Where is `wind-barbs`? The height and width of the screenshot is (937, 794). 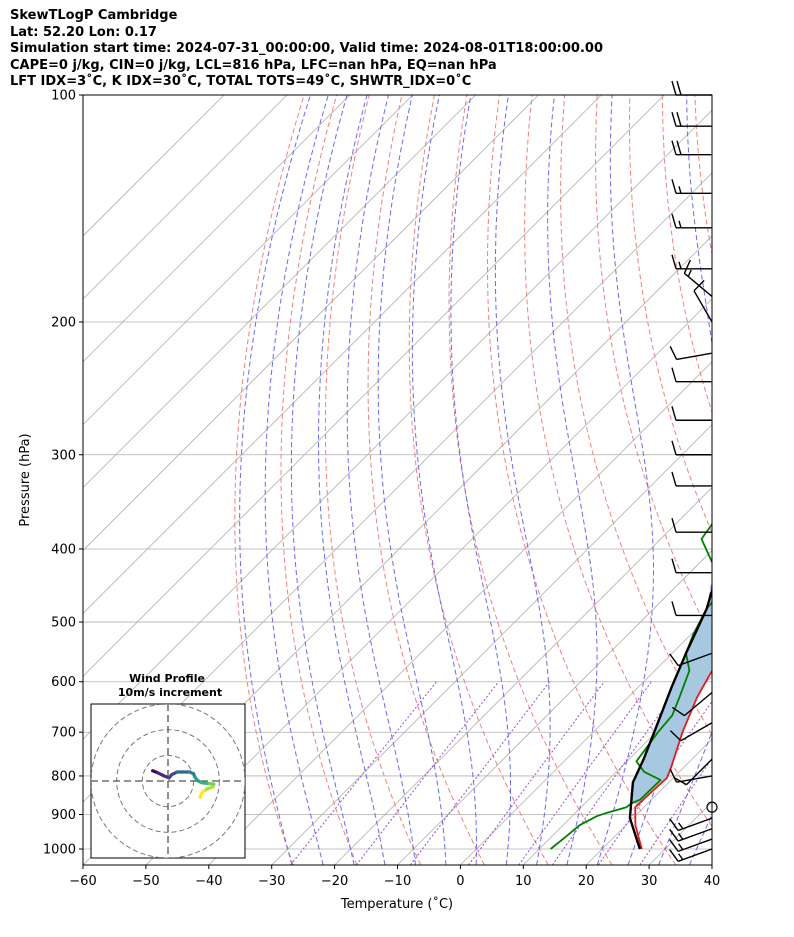
wind-barbs is located at coordinates (693, 471).